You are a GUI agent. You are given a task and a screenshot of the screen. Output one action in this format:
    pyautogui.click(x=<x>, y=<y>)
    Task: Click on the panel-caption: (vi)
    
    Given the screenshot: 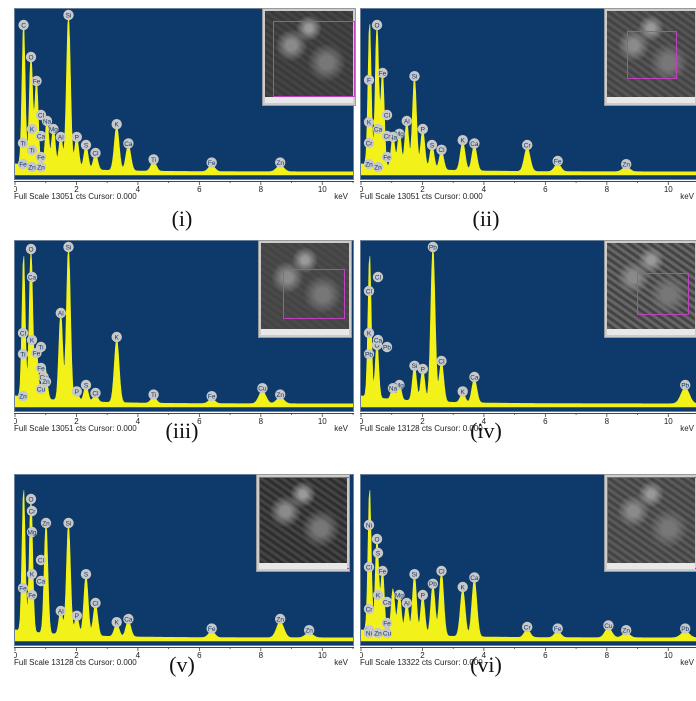 What is the action you would take?
    pyautogui.click(x=486, y=664)
    